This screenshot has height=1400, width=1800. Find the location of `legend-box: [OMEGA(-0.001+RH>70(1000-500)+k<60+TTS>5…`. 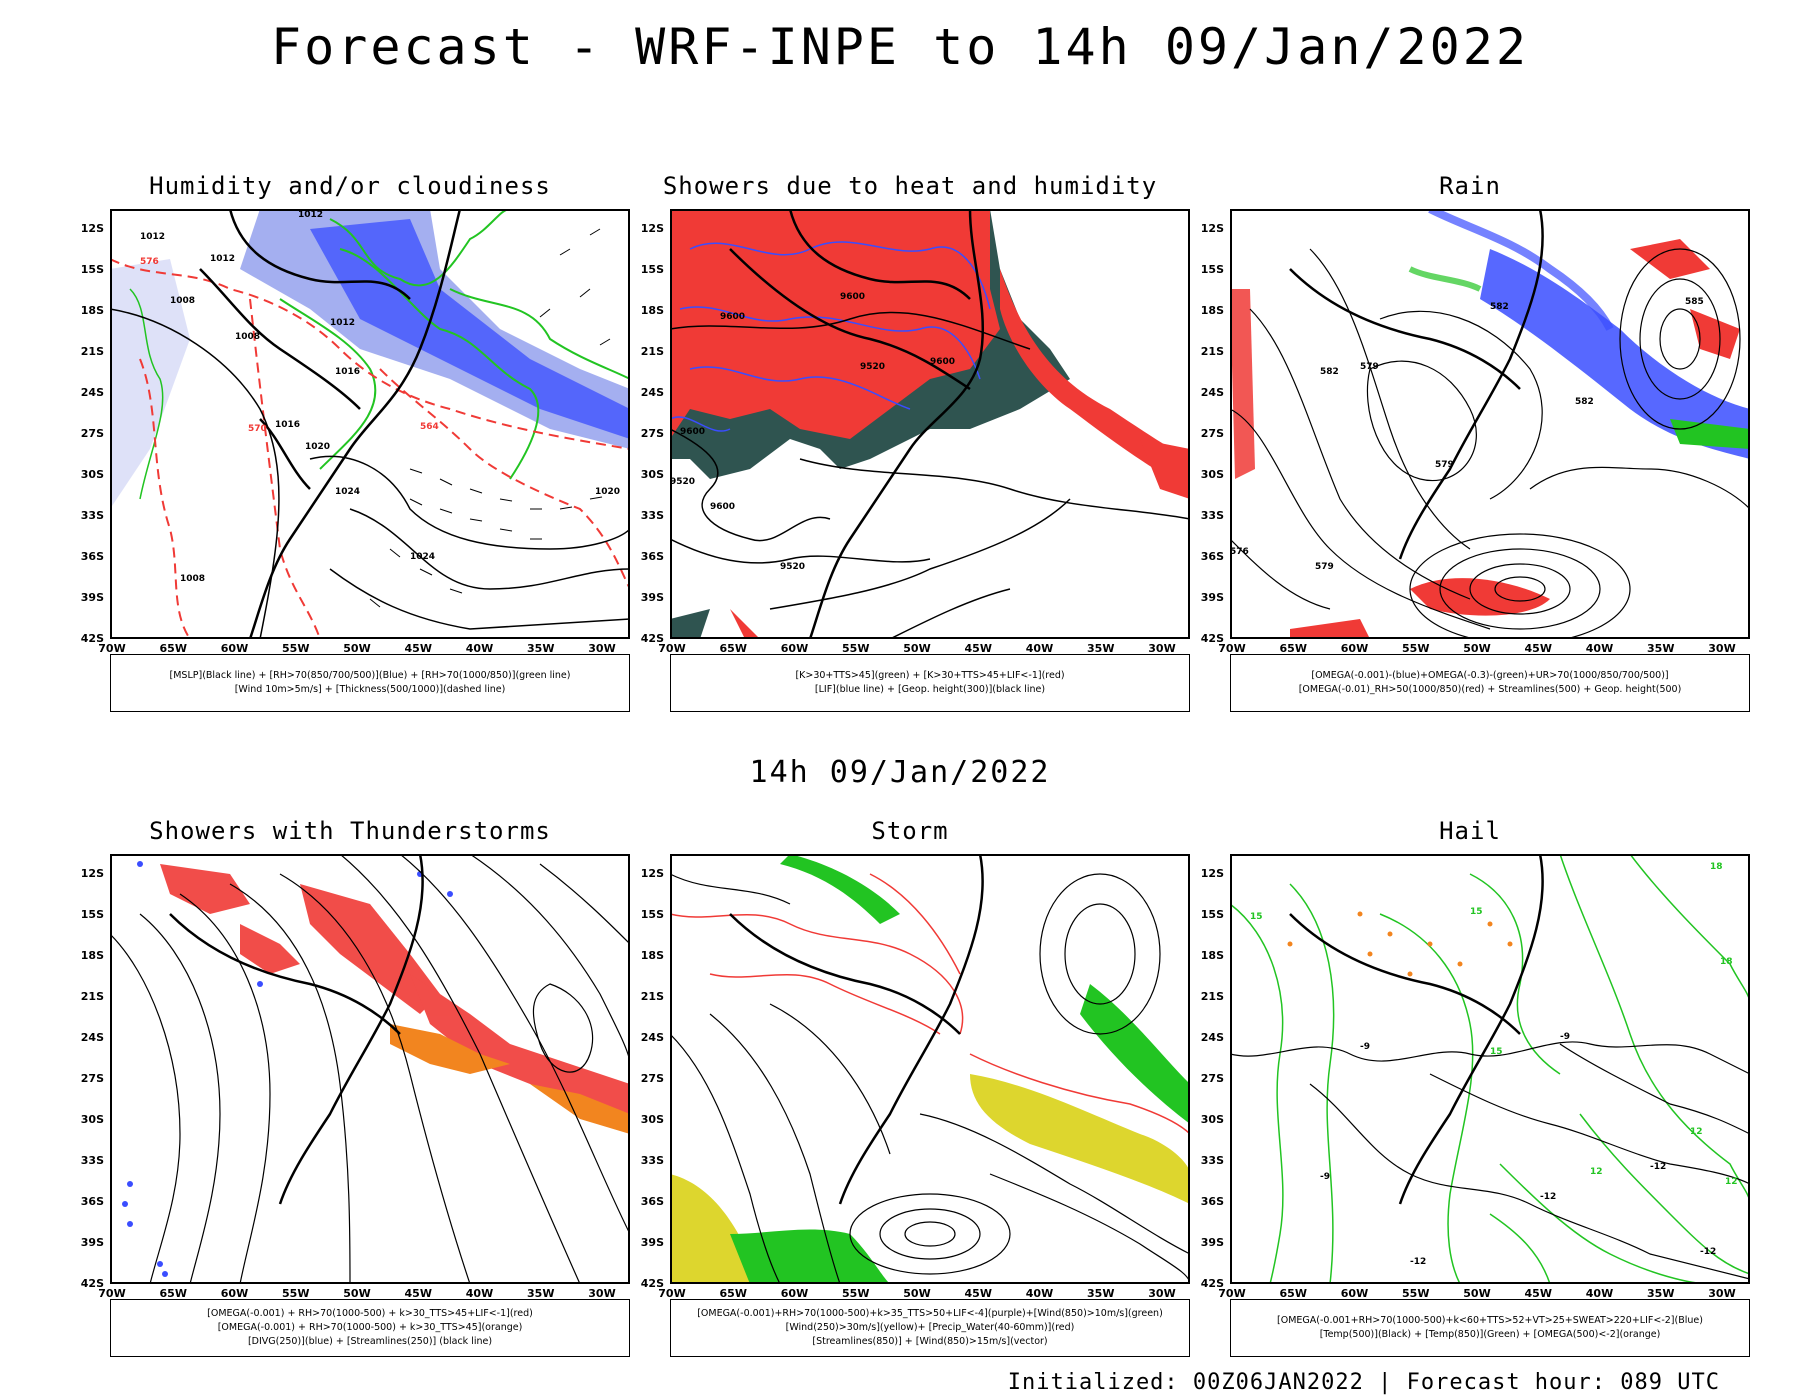

legend-box: [OMEGA(-0.001+RH>70(1000-500)+k<60+TTS>5… is located at coordinates (1490, 1328).